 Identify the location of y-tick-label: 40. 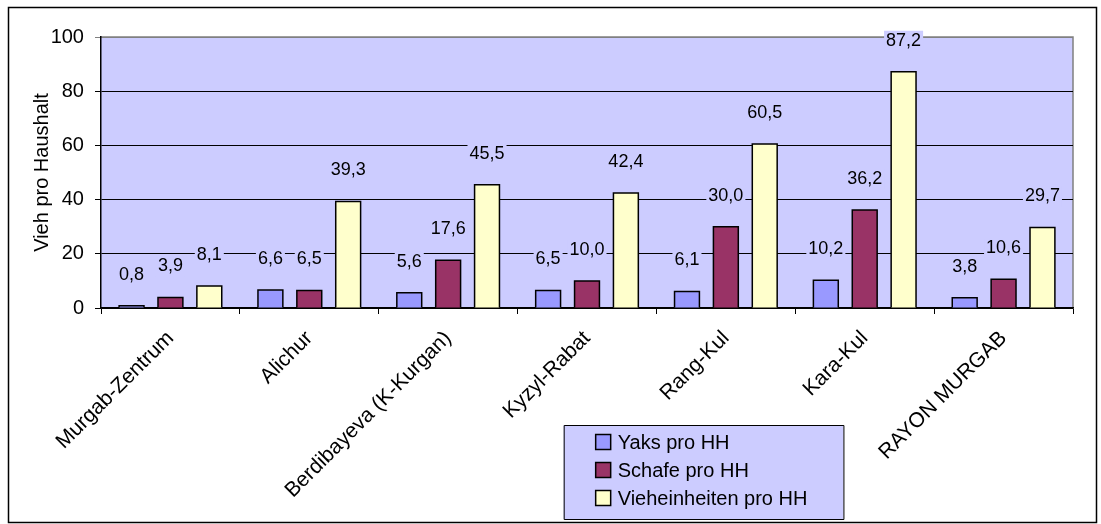
(72, 198).